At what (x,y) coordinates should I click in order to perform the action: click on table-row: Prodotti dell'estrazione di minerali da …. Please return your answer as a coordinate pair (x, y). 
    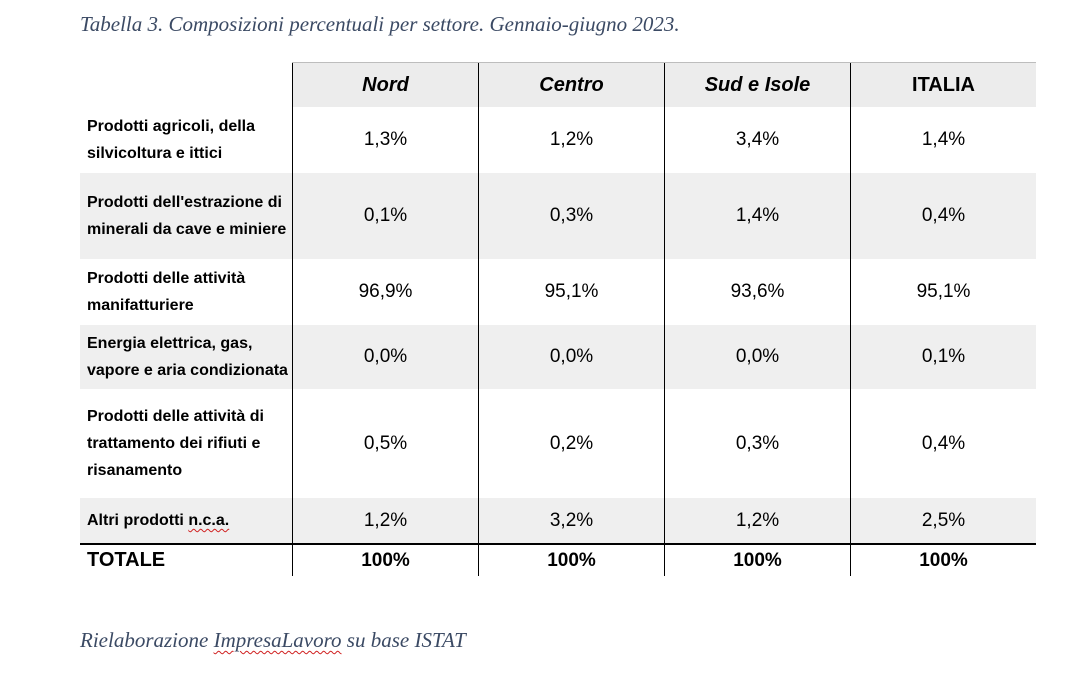
    Looking at the image, I should click on (558, 216).